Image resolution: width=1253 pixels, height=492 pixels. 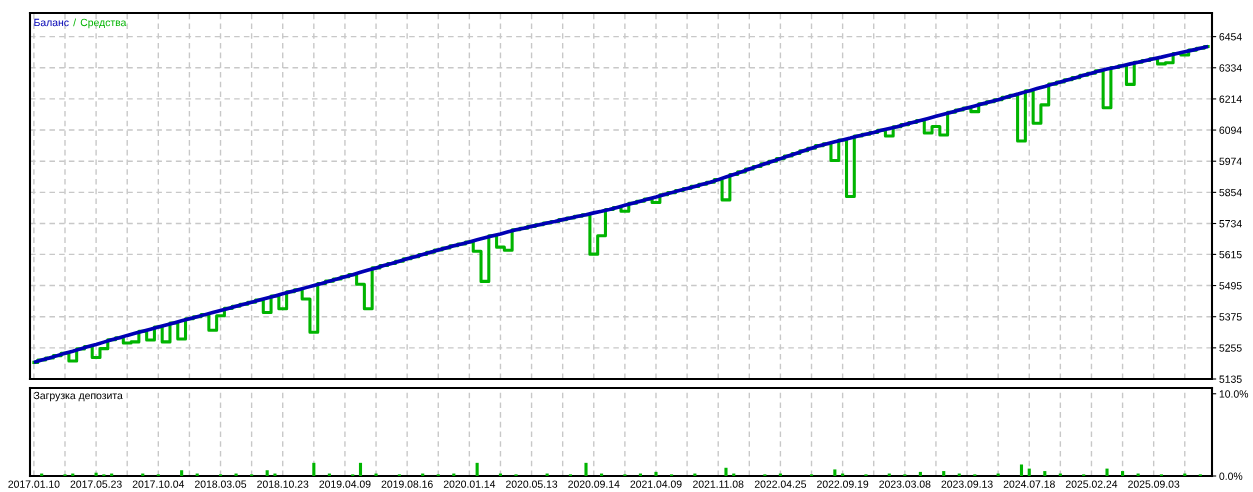 I want to click on text: Баланс, so click(x=51, y=22).